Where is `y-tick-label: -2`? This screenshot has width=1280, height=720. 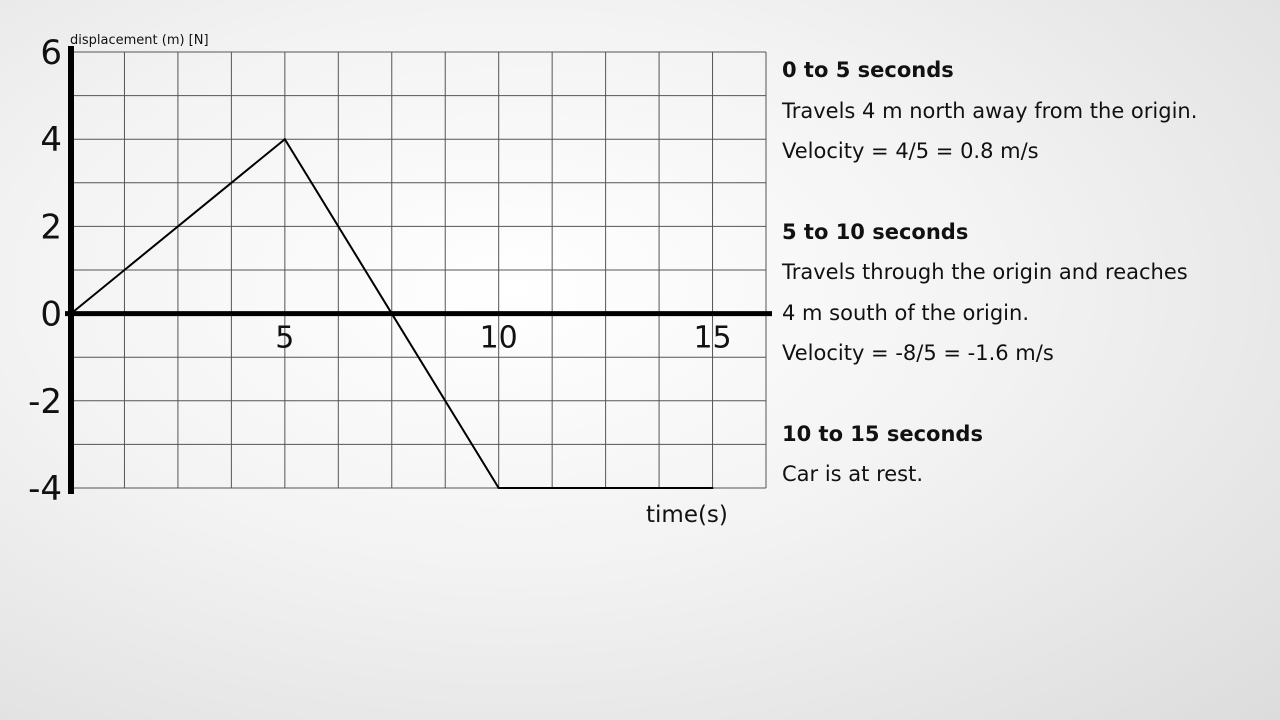
y-tick-label: -2 is located at coordinates (45, 402).